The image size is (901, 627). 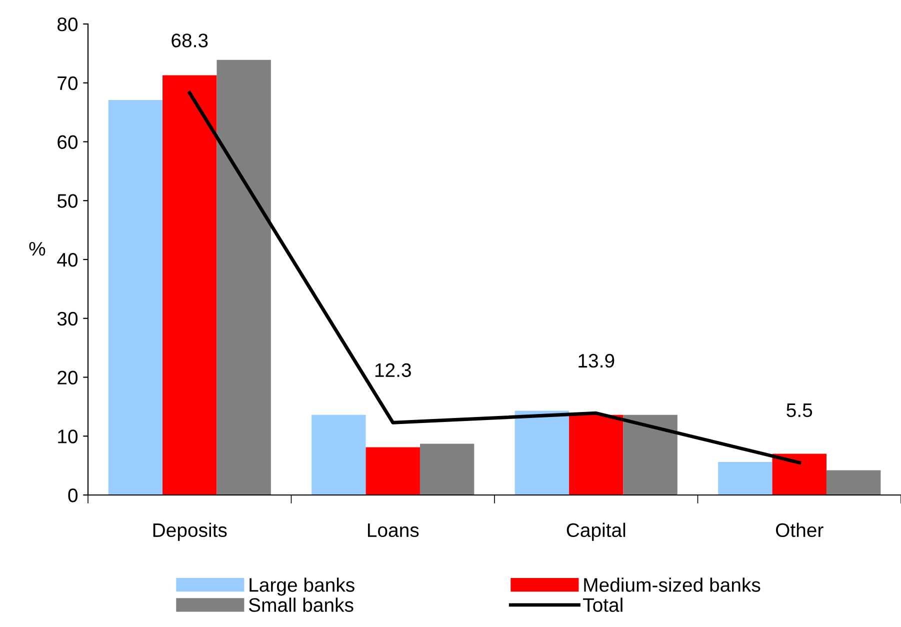 I want to click on y-tick-label: 70, so click(x=68, y=83).